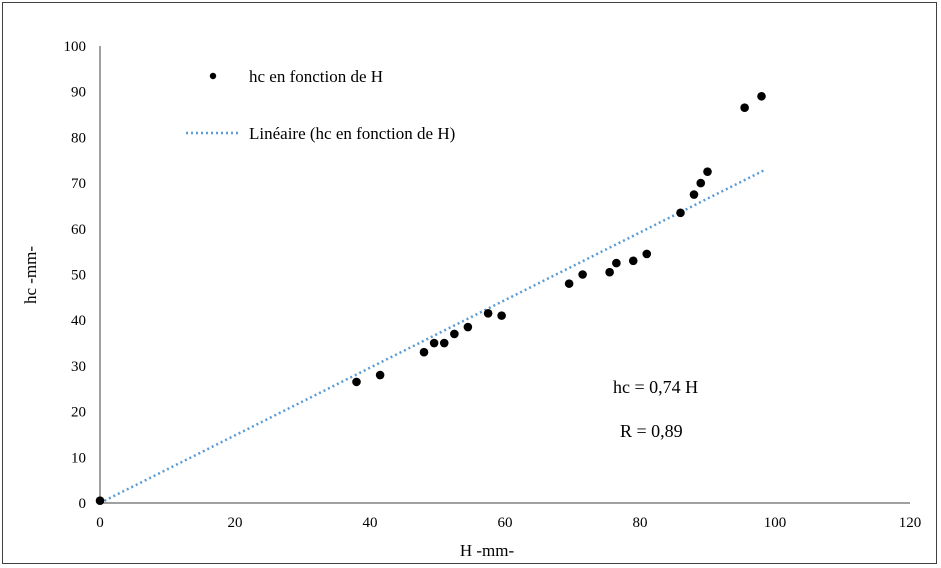 This screenshot has width=941, height=568. Describe the element at coordinates (78, 413) in the screenshot. I see `y-tick-label: 20` at that location.